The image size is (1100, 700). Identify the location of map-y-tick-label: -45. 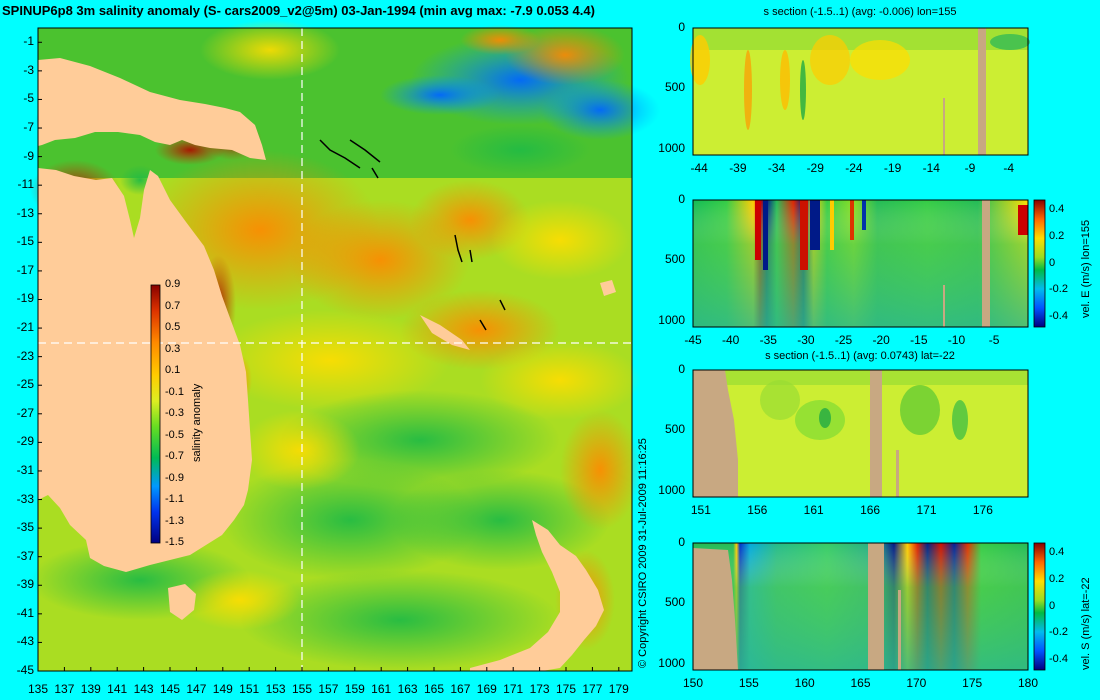
(25, 670).